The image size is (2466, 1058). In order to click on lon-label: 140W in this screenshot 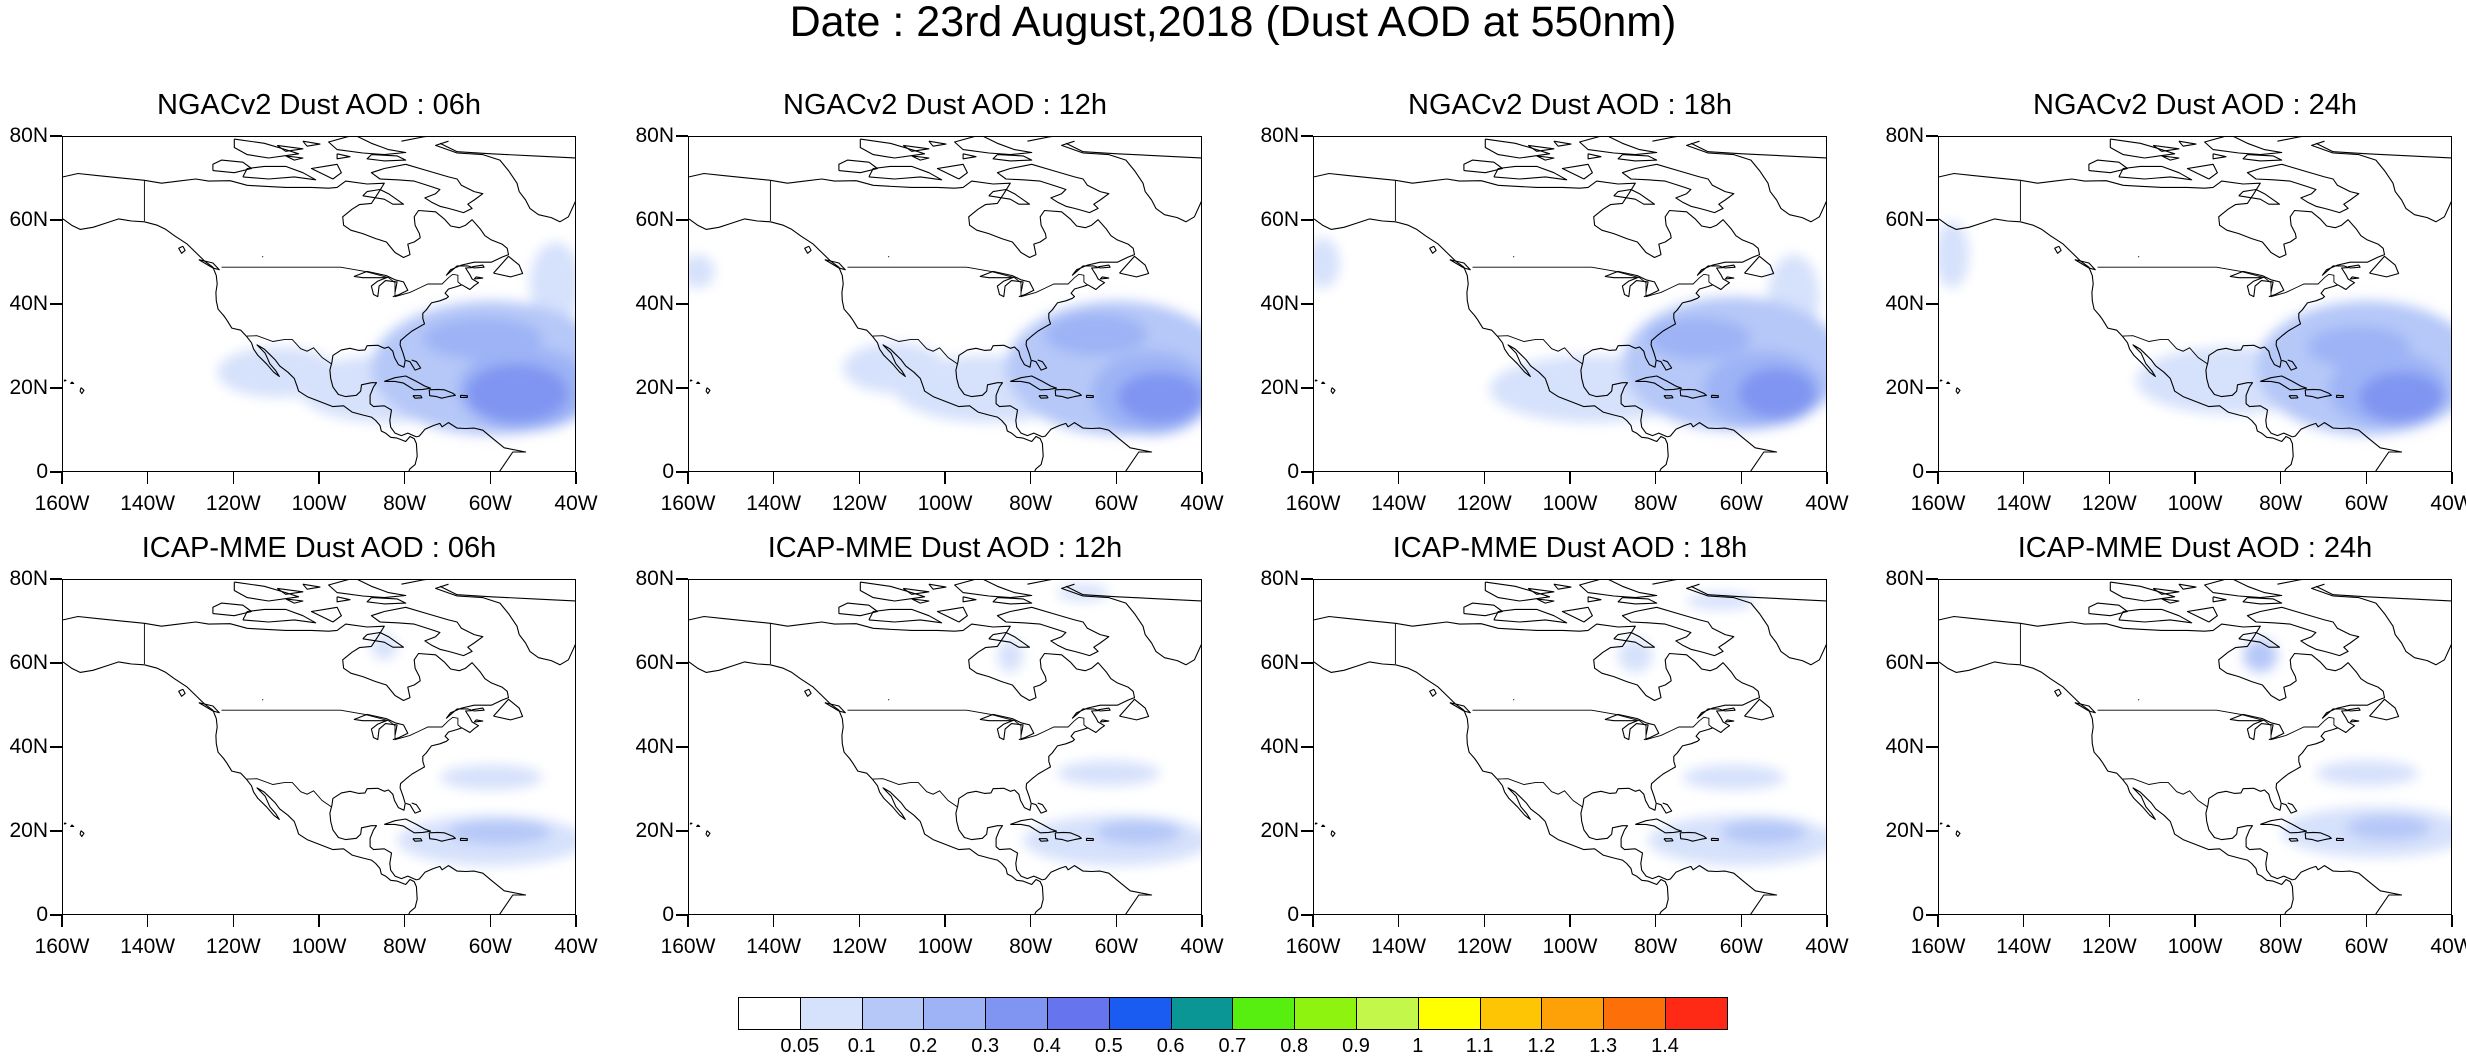, I will do `click(774, 503)`.